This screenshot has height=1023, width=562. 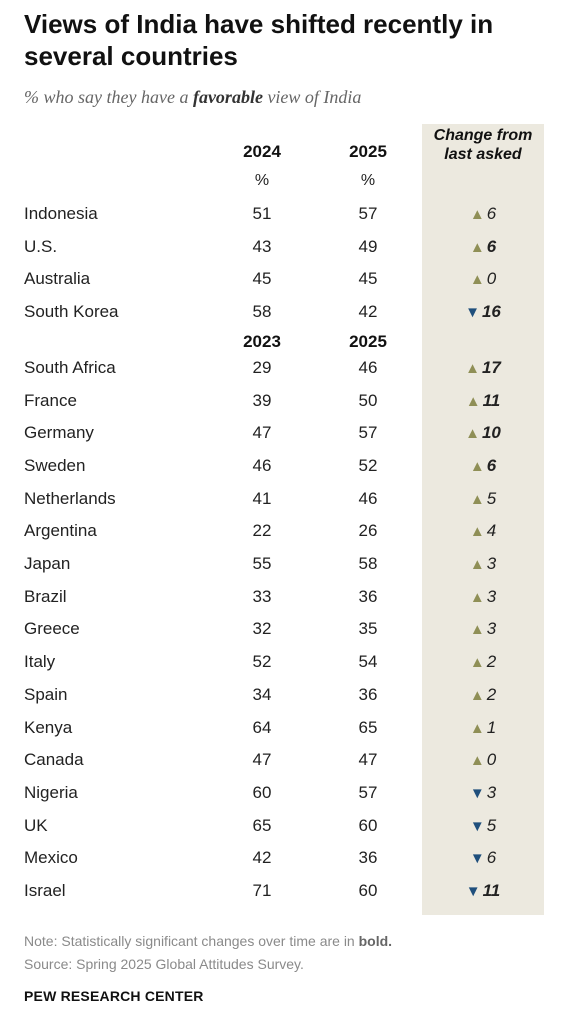 What do you see at coordinates (281, 499) in the screenshot?
I see `table-row: Netherlands 41 46 ▲ 5` at bounding box center [281, 499].